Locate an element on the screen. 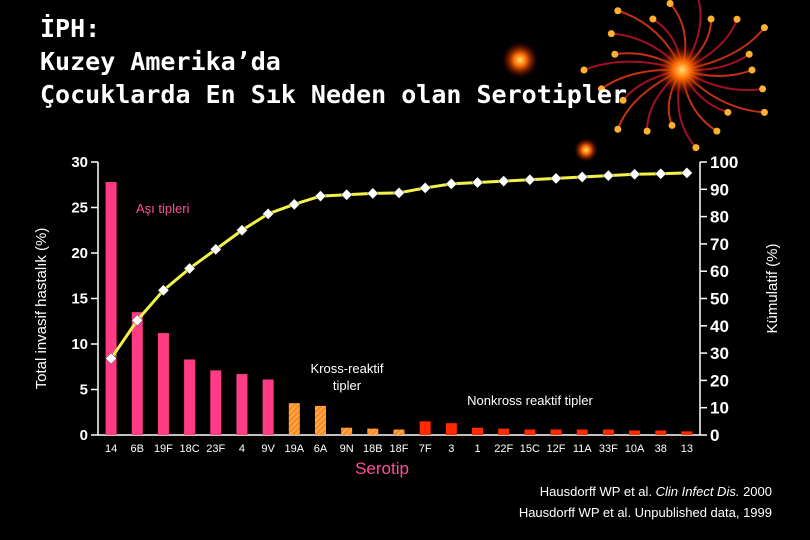 Image resolution: width=810 pixels, height=540 pixels. bar-15C is located at coordinates (530, 432).